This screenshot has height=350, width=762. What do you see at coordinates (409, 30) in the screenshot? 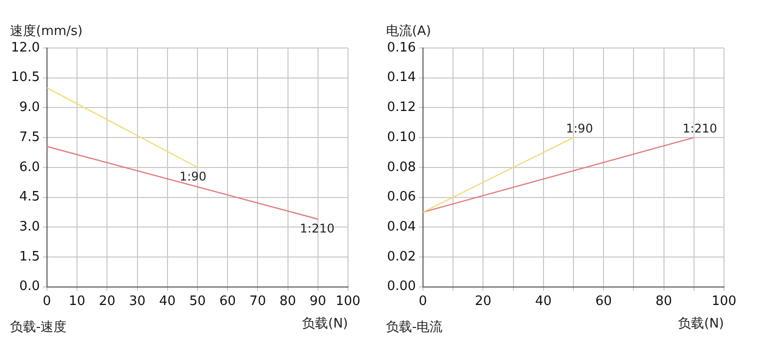
I see `y-axis-title: 电流(A)` at bounding box center [409, 30].